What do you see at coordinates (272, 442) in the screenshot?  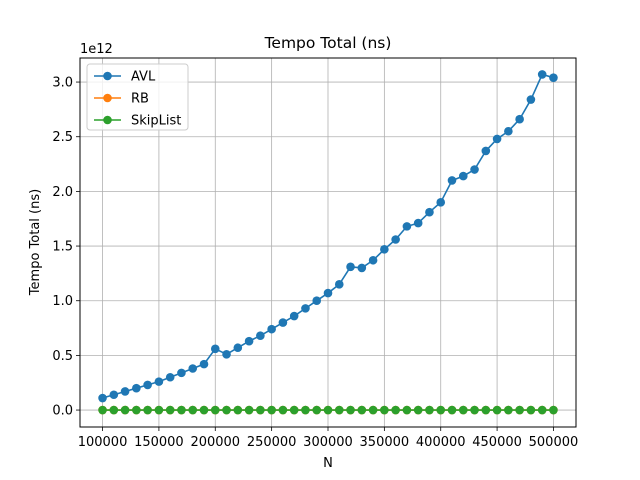 I see `x-tick-label: 250000` at bounding box center [272, 442].